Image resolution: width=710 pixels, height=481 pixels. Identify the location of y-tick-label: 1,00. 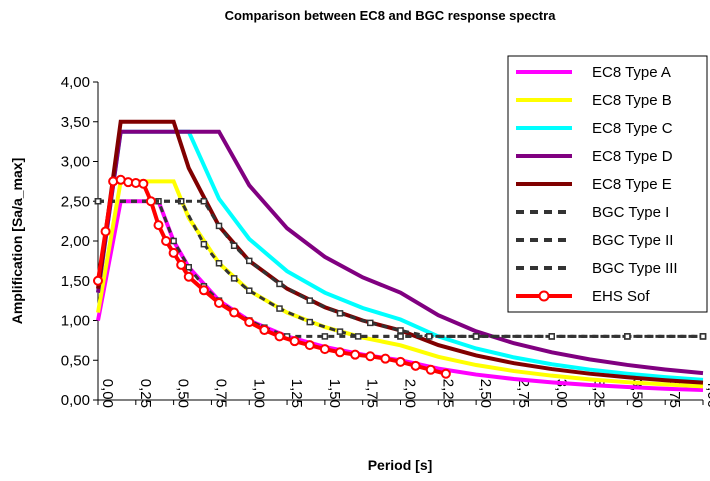
(75, 321).